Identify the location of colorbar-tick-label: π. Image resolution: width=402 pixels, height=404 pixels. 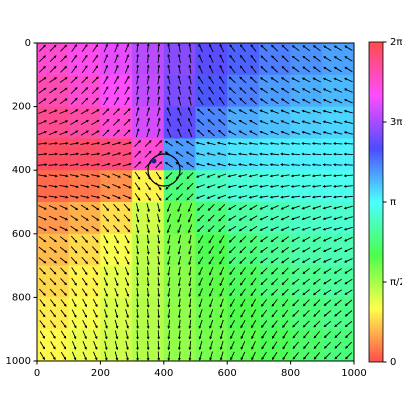
(393, 202).